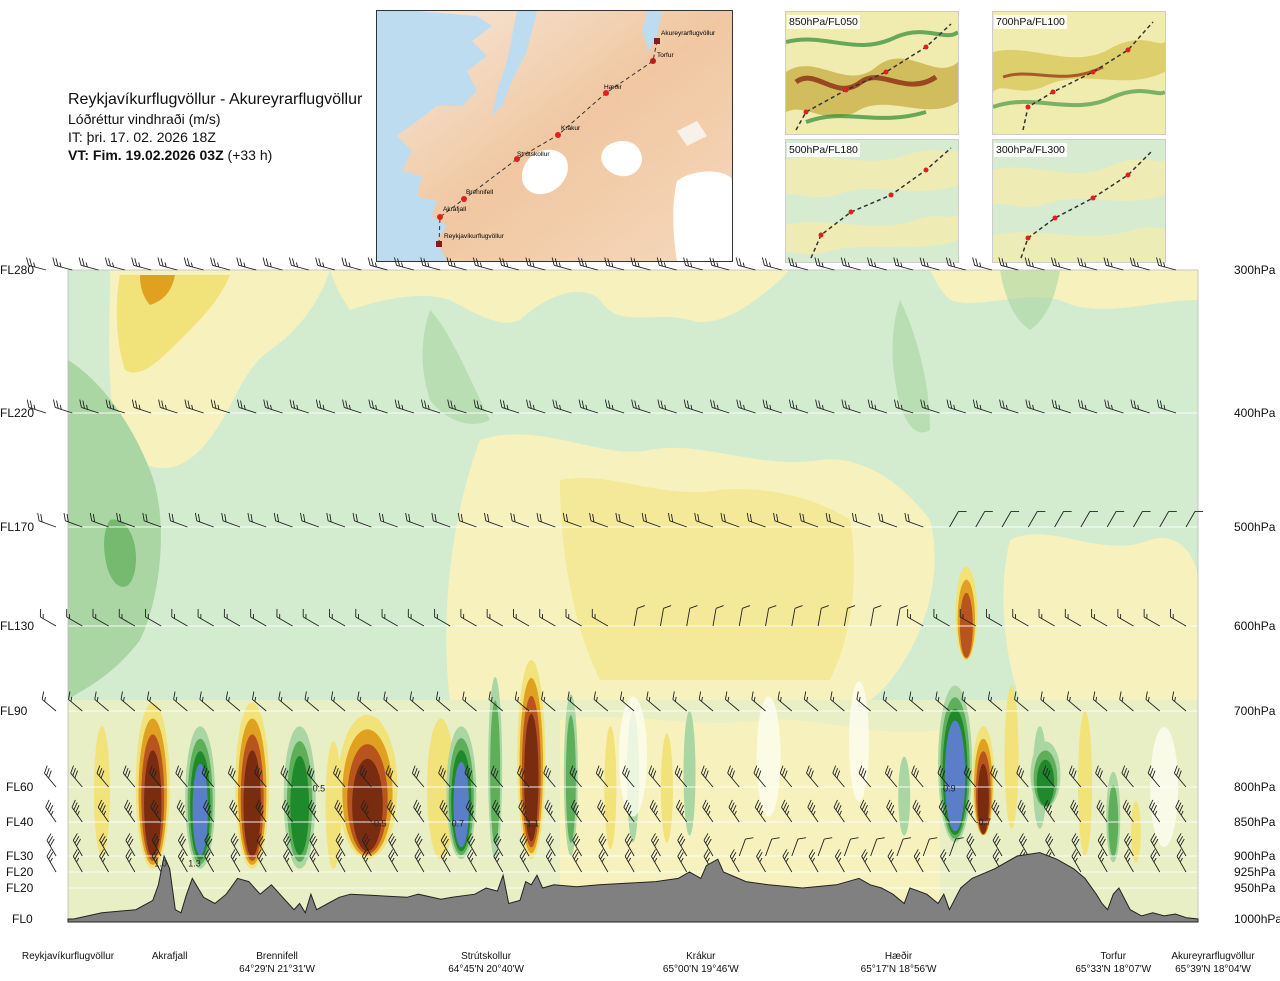  Describe the element at coordinates (1011, 757) in the screenshot. I see `downdraft-cell` at that location.